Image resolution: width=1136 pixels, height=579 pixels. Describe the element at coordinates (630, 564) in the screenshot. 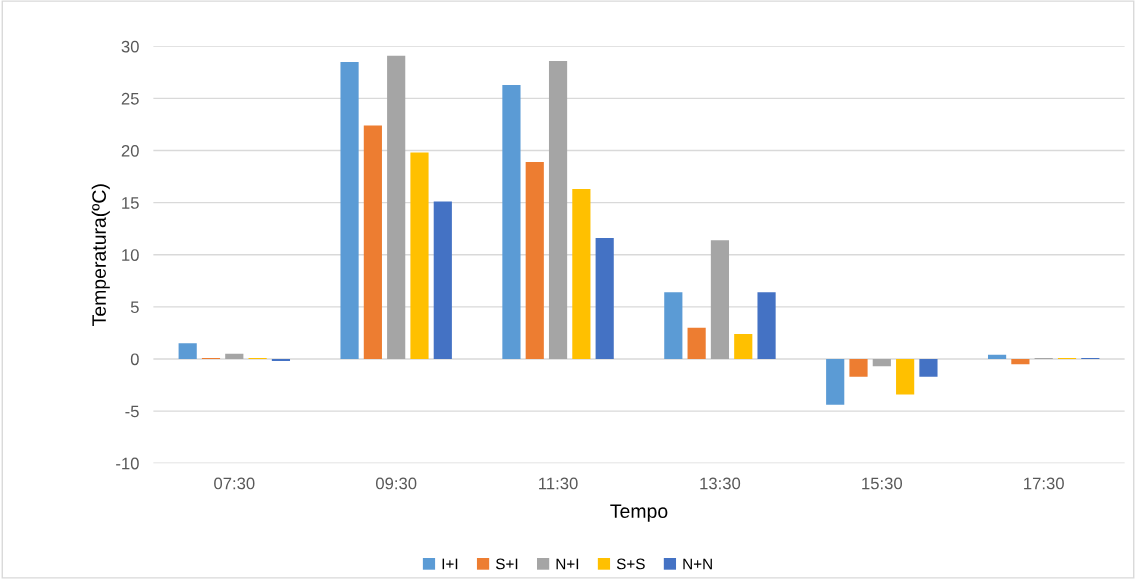

I see `legend-label: S+S` at that location.